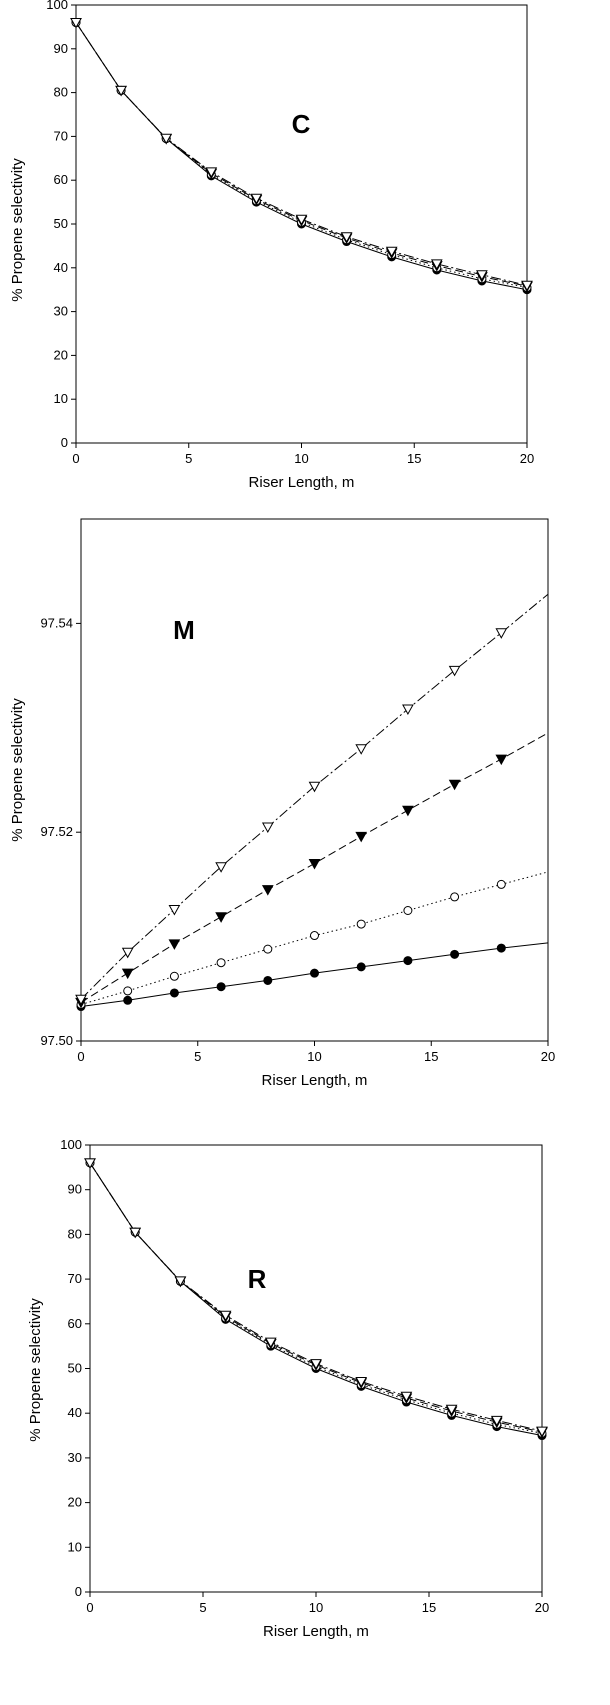 The height and width of the screenshot is (1705, 610). I want to click on panel-annotation: M, so click(184, 630).